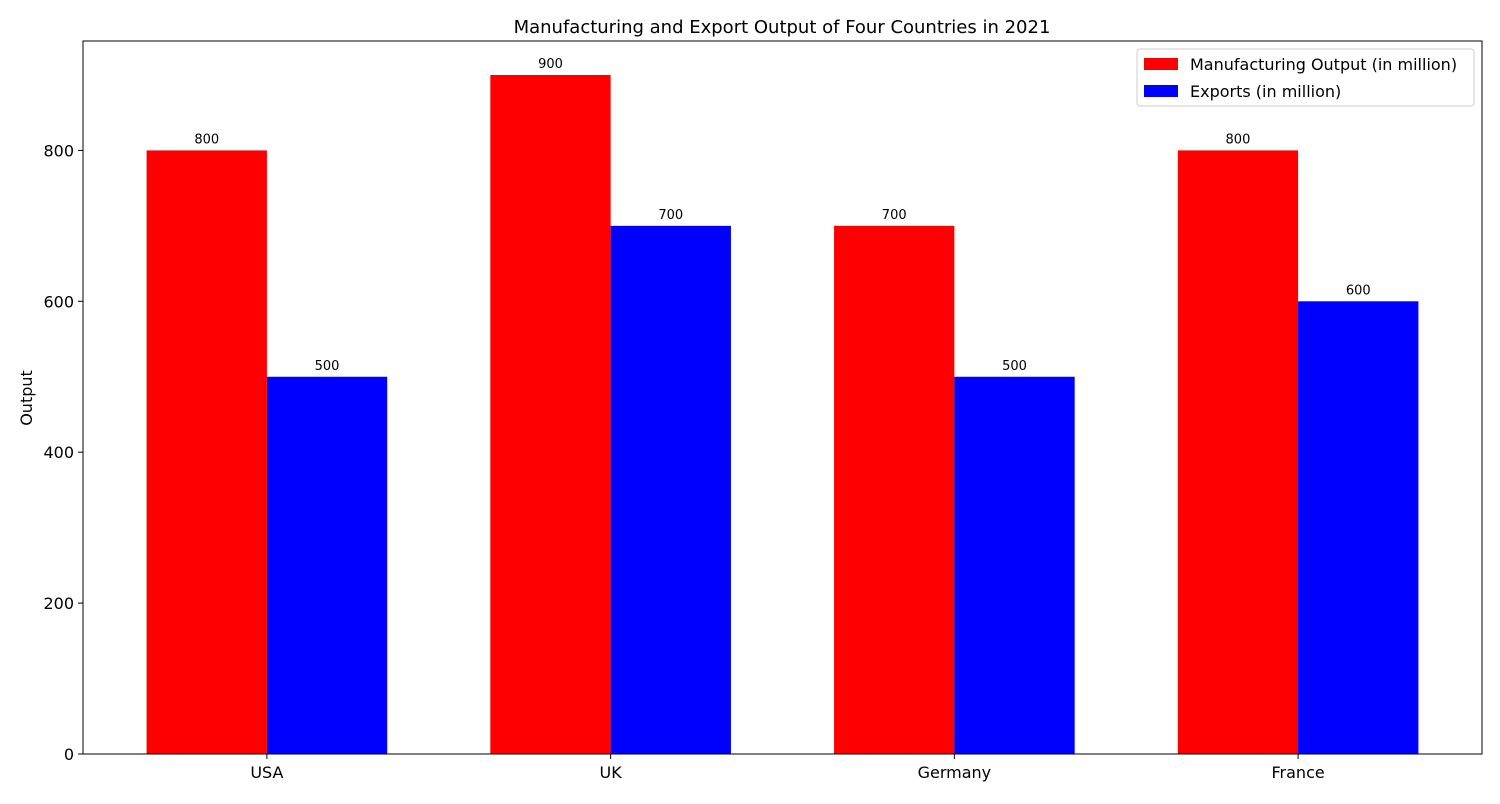  What do you see at coordinates (1298, 772) in the screenshot?
I see `x-tick-label: France` at bounding box center [1298, 772].